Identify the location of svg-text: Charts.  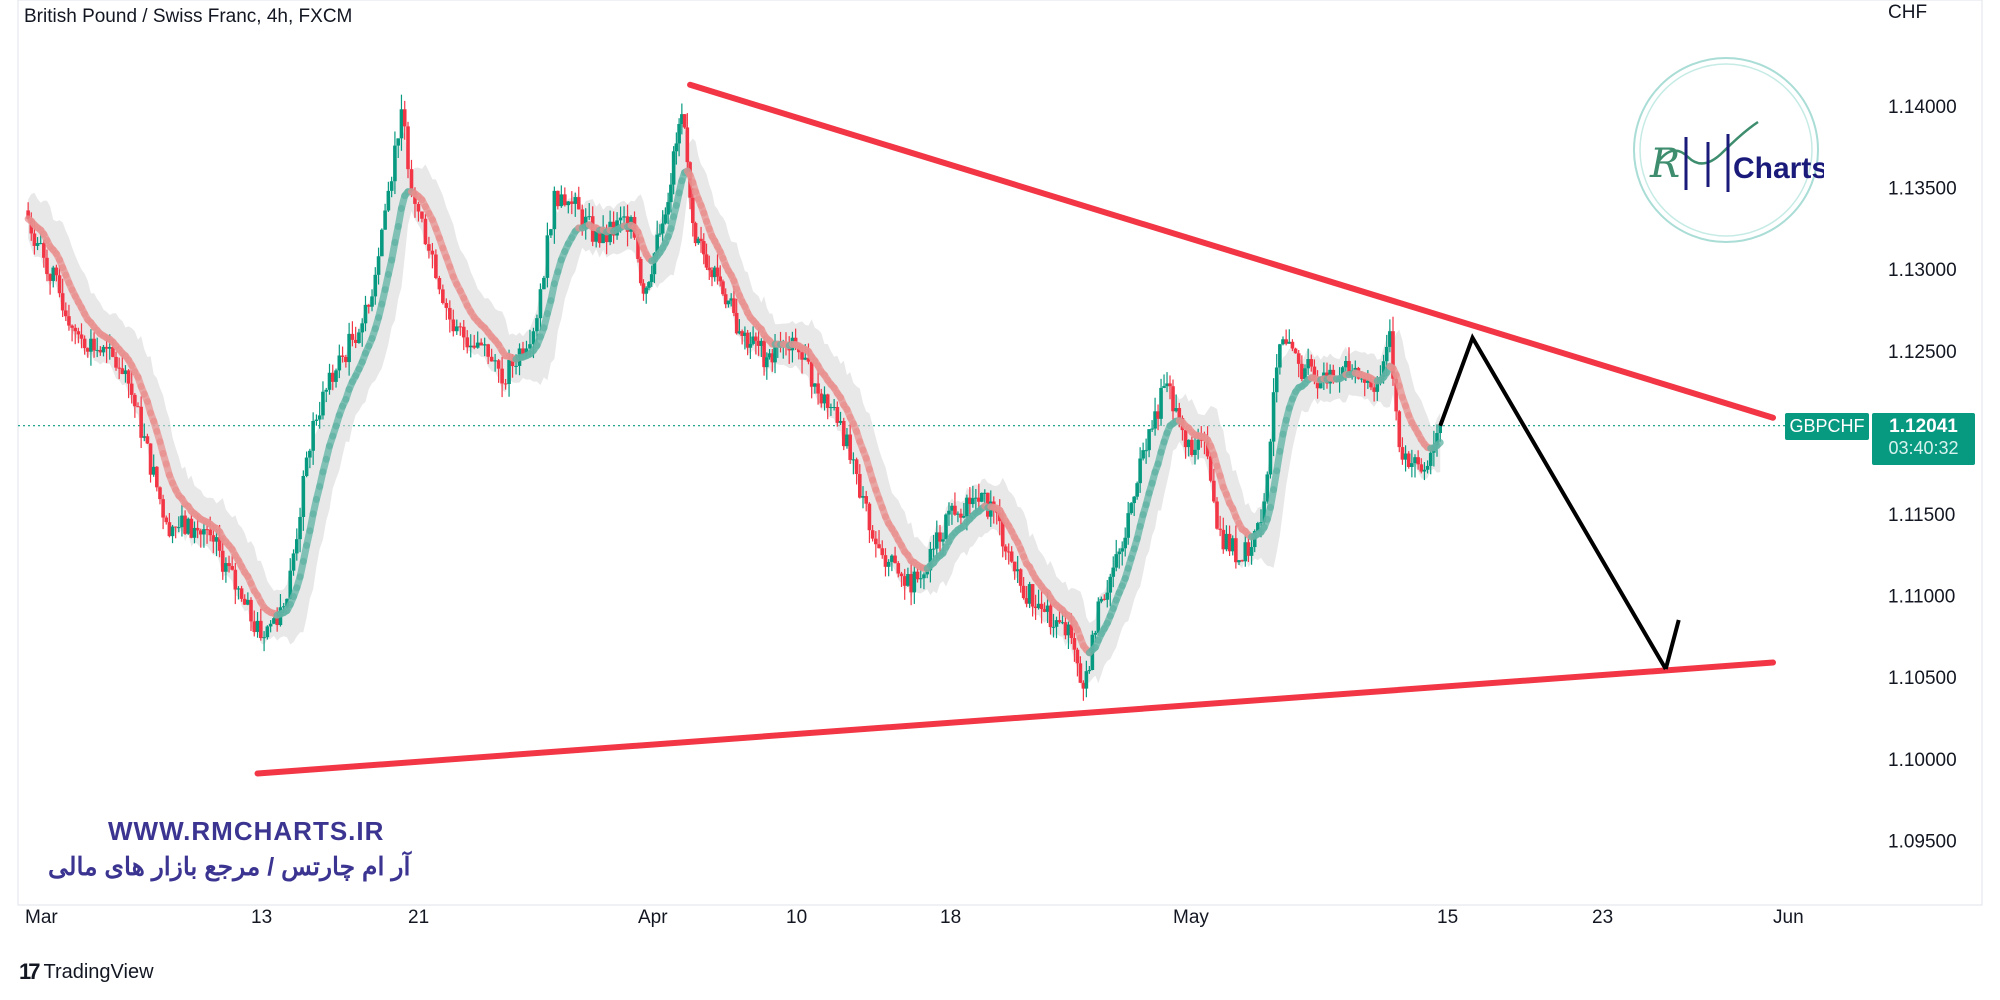
(1778, 168).